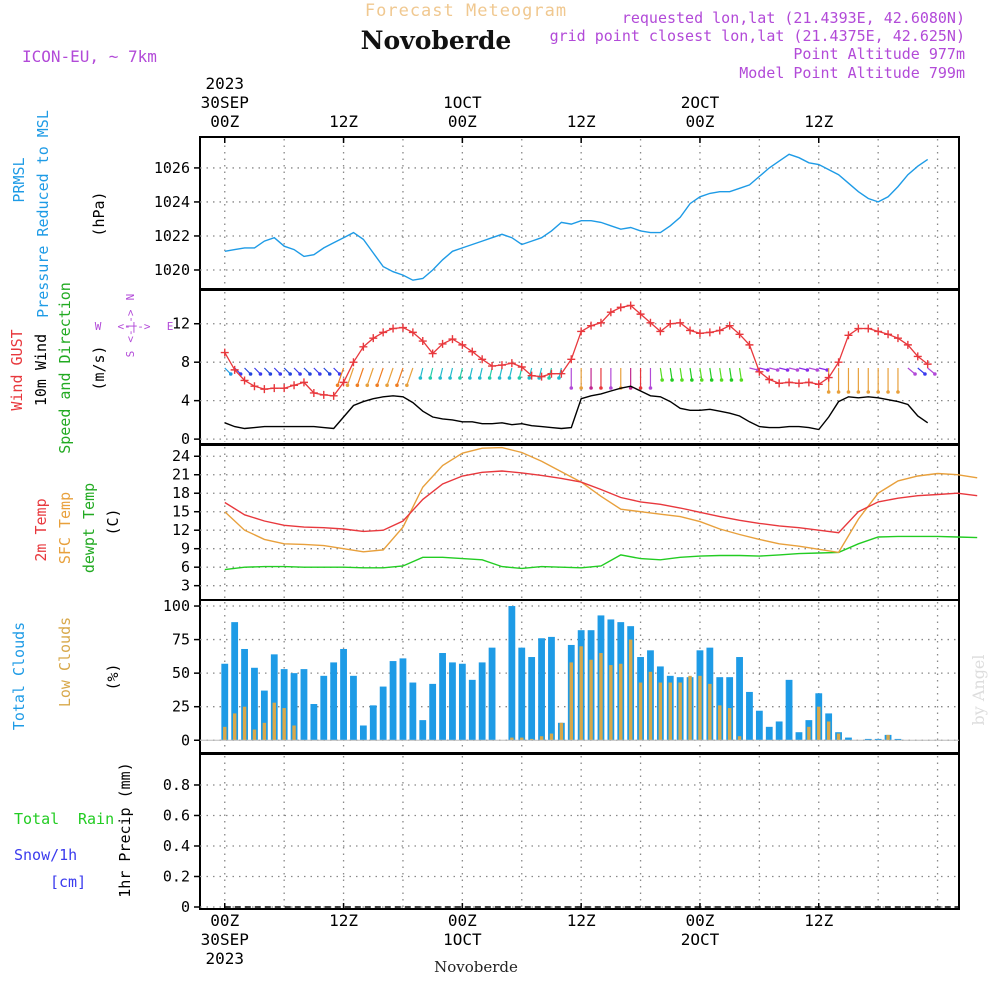 This screenshot has width=1000, height=1000. I want to click on pressure-label-prmsl: PRMSL, so click(19, 179).